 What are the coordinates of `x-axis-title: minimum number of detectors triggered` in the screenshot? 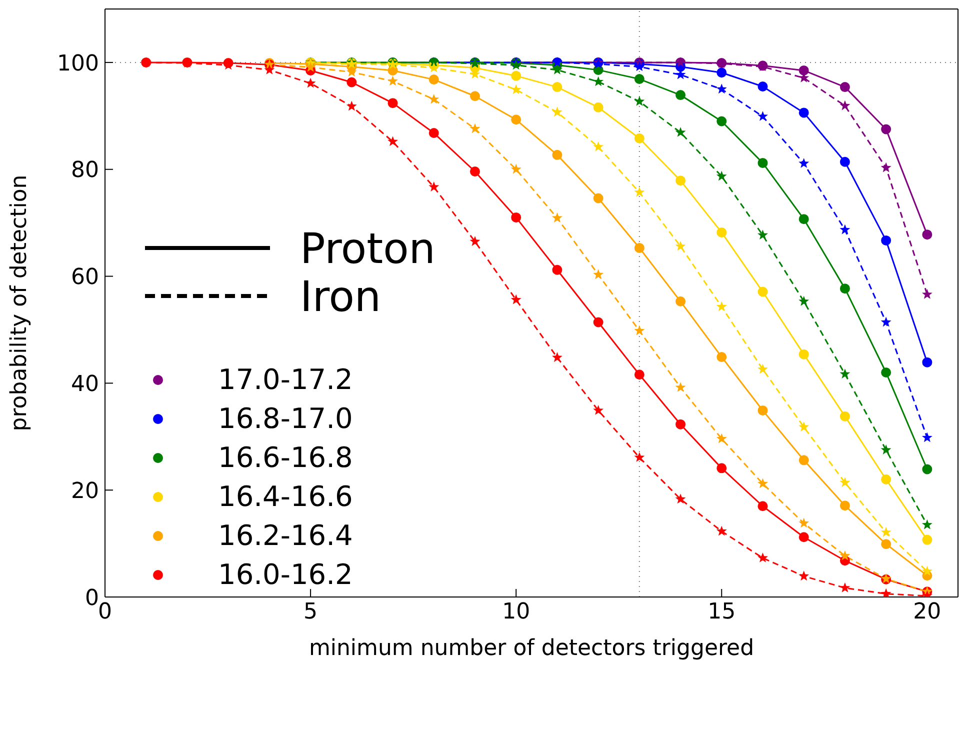 It's located at (531, 648).